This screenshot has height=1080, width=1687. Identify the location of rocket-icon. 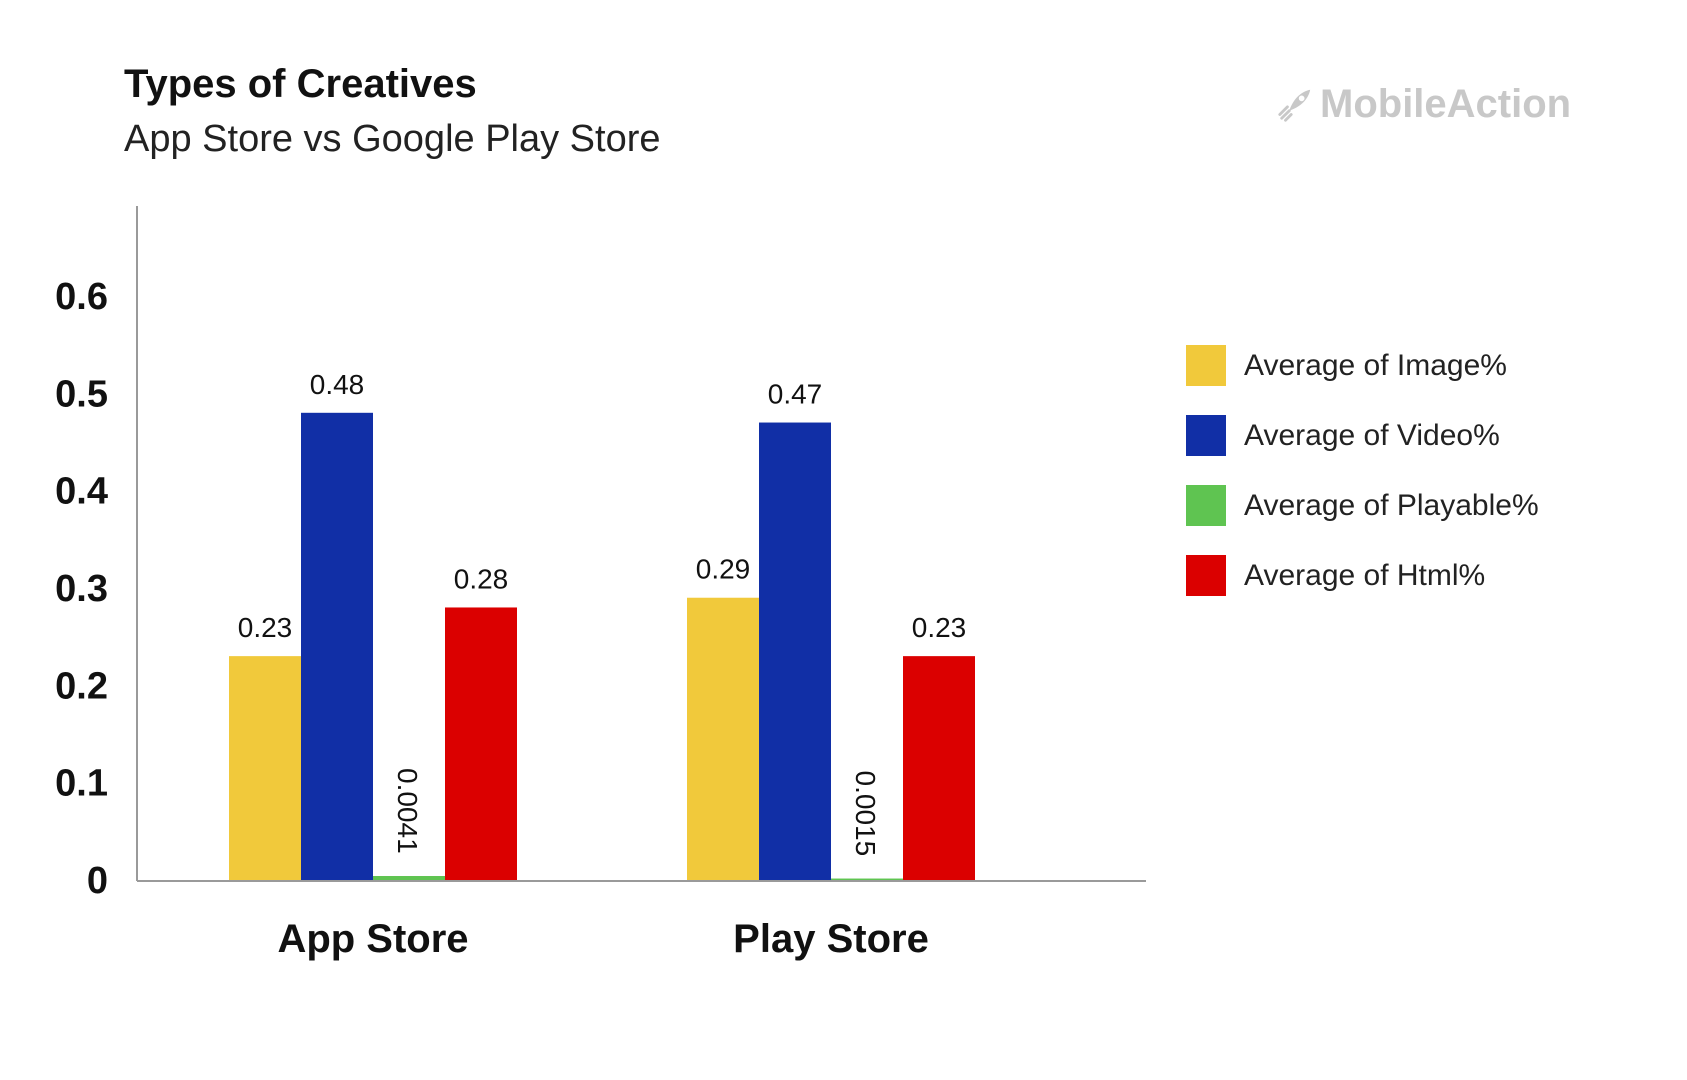
(1294, 105).